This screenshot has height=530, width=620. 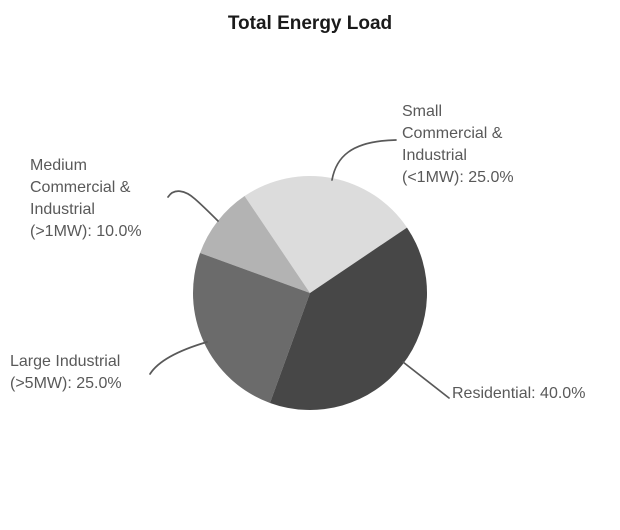 What do you see at coordinates (426, 380) in the screenshot?
I see `leader-line-residential` at bounding box center [426, 380].